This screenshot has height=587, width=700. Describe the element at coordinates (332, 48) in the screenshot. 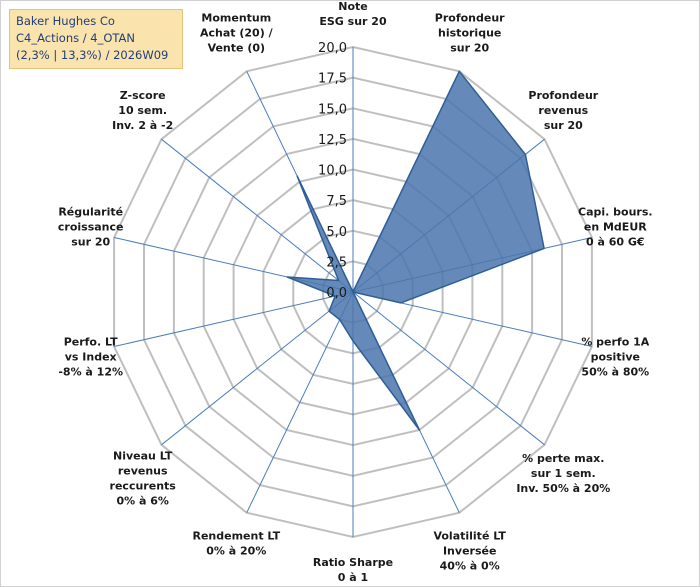

I see `tick-label: 20,0` at that location.